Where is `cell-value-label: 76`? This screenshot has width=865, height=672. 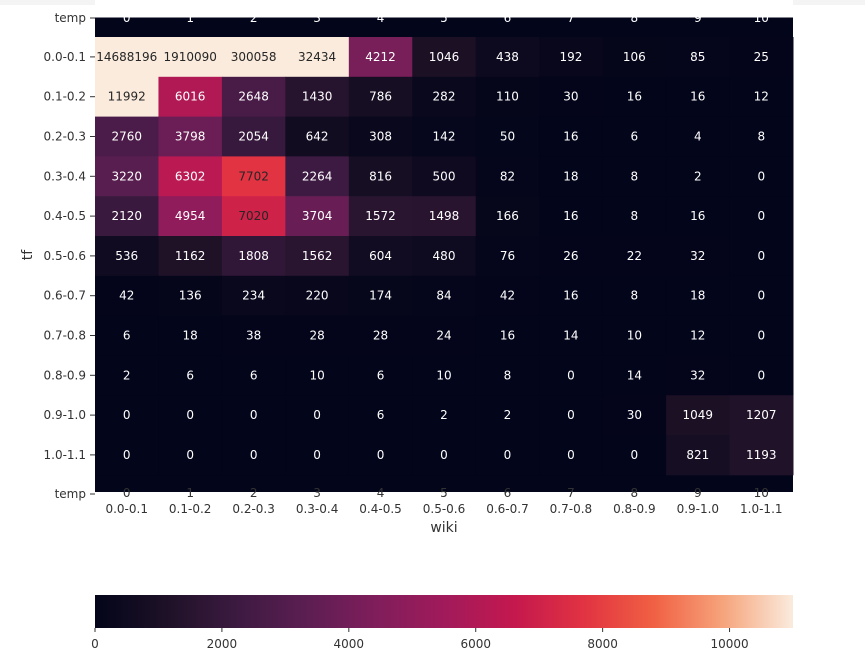 cell-value-label: 76 is located at coordinates (507, 256).